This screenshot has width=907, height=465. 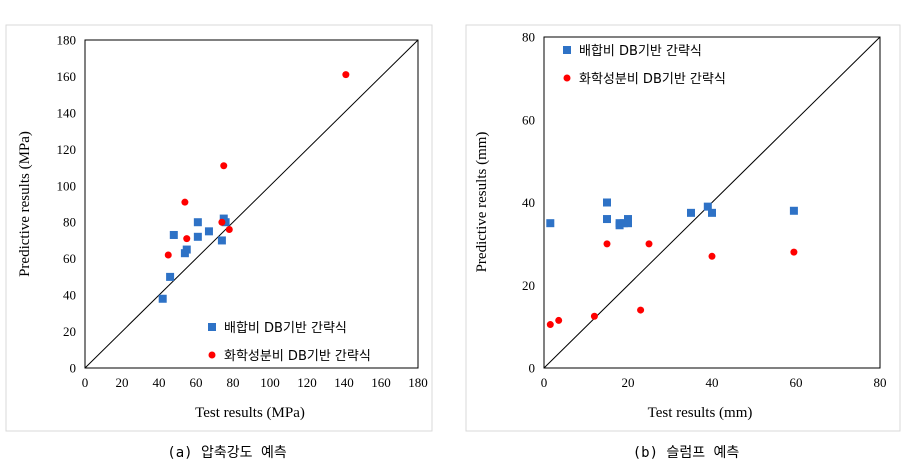 What do you see at coordinates (344, 382) in the screenshot?
I see `x-tick-label: 140` at bounding box center [344, 382].